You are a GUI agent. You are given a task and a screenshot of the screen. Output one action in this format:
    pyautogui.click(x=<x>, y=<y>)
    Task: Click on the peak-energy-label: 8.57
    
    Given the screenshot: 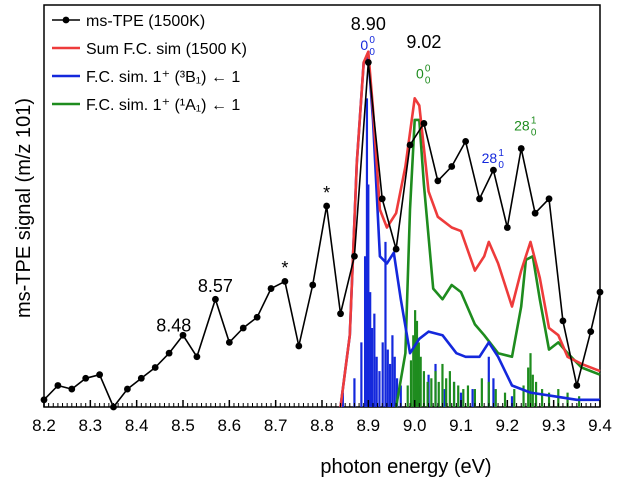 What is the action you would take?
    pyautogui.click(x=215, y=286)
    